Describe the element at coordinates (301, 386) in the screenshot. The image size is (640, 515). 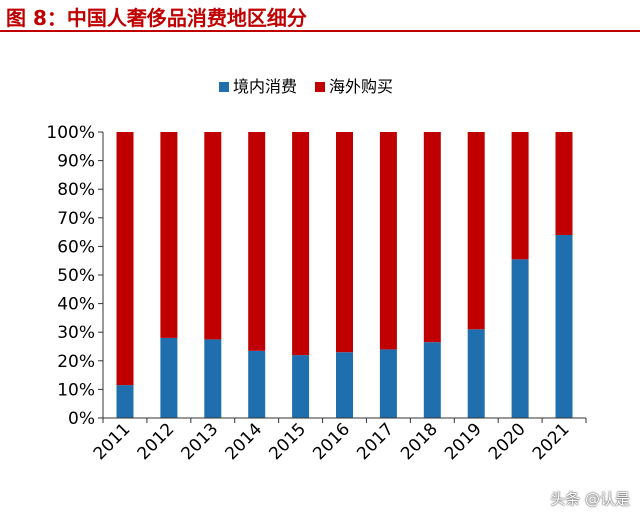
I see `bar-domestic-2015` at that location.